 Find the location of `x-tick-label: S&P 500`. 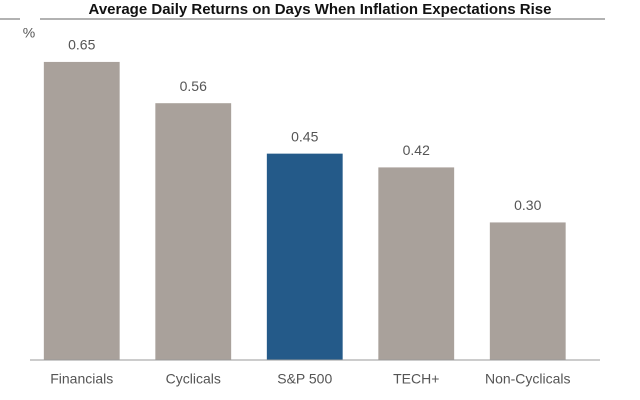

x-tick-label: S&P 500 is located at coordinates (304, 379).